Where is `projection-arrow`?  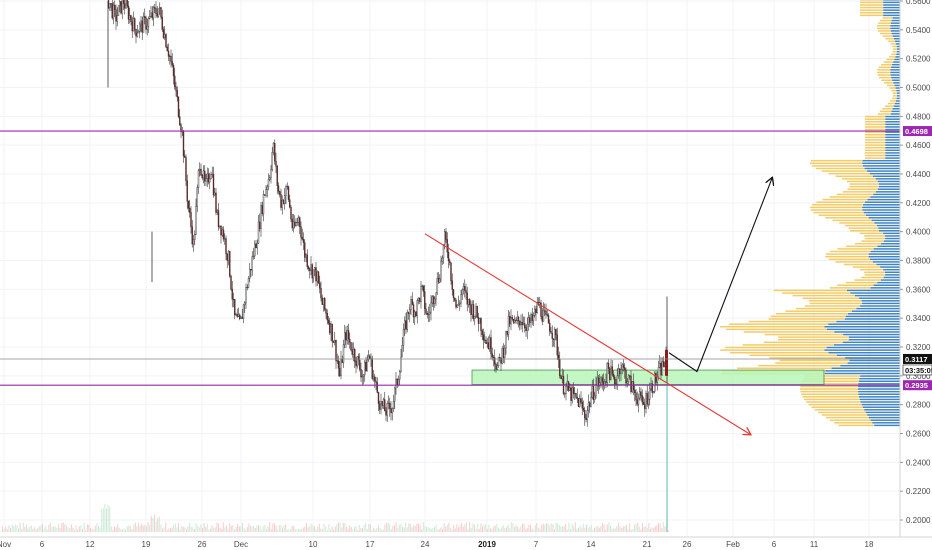
projection-arrow is located at coordinates (720, 275).